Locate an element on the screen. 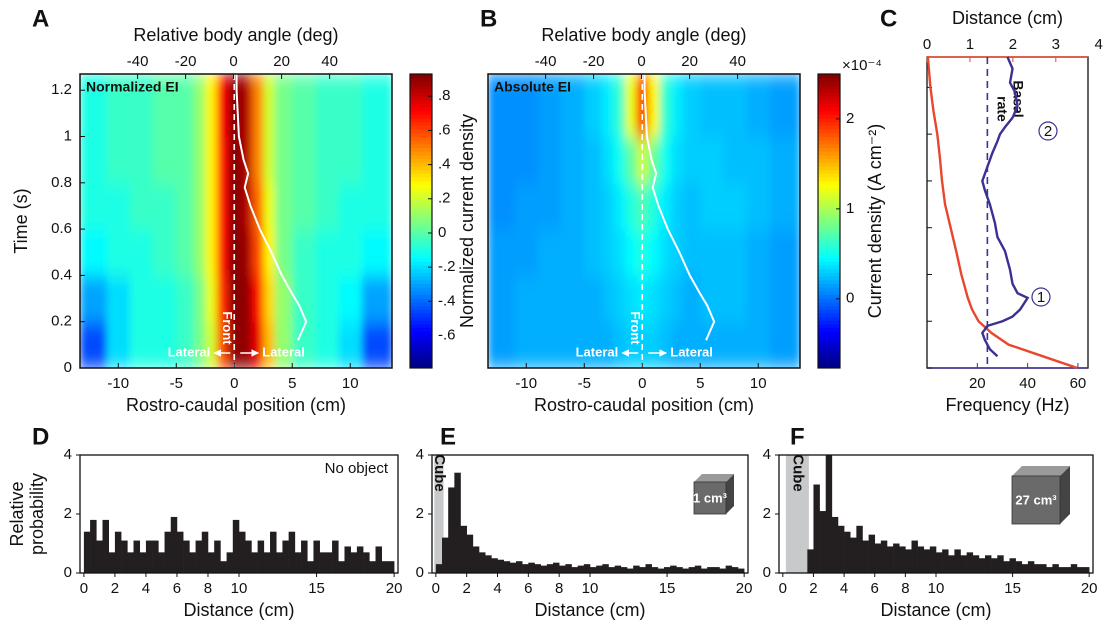  x-tick-label: 10 is located at coordinates (350, 383).